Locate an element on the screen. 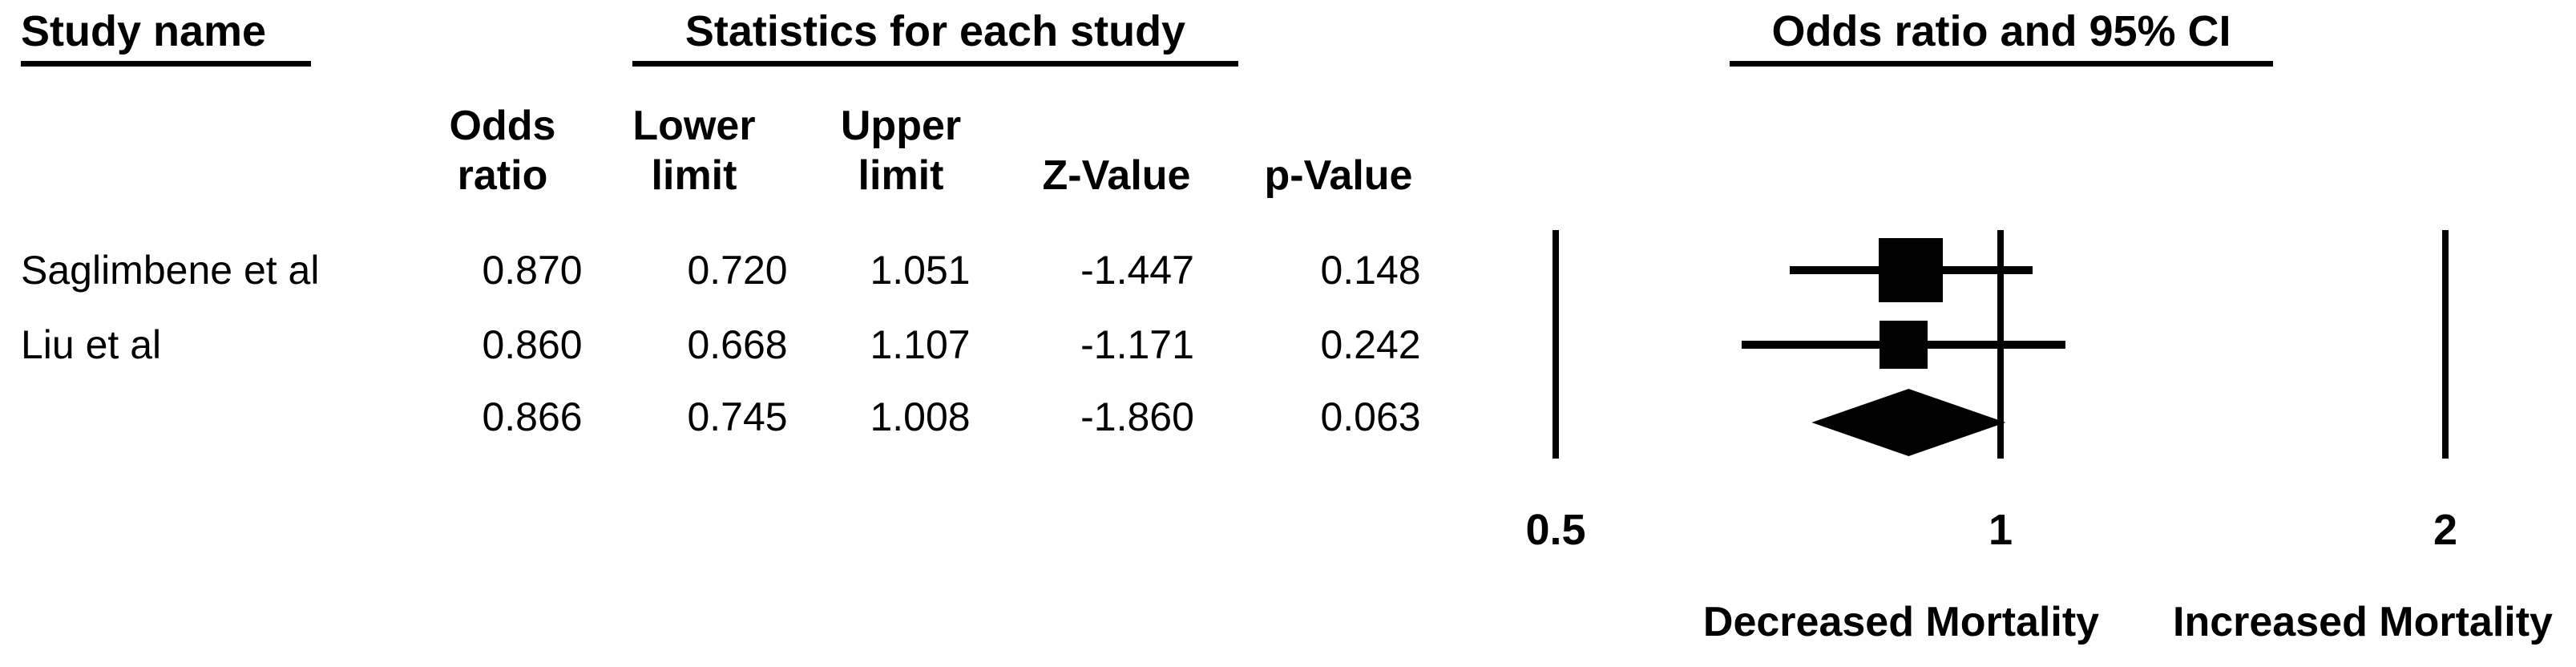  upper-limit-value: 1.107 is located at coordinates (920, 344).